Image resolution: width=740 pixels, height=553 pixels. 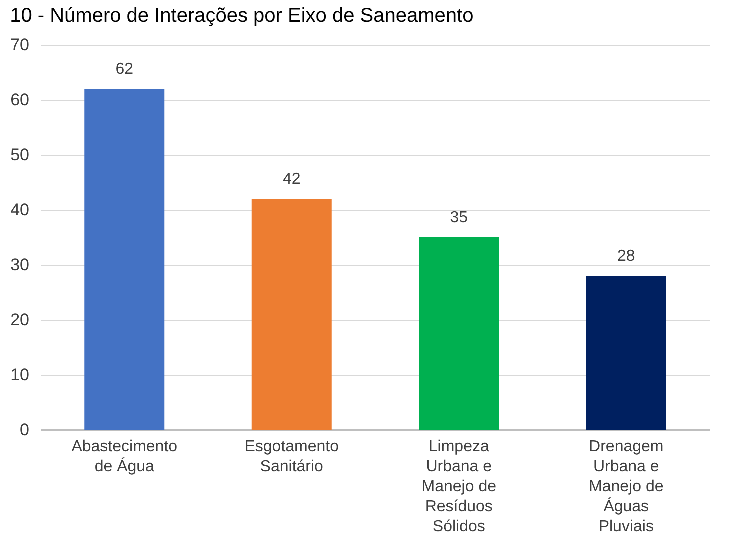 What do you see at coordinates (291, 179) in the screenshot?
I see `data-label: 42` at bounding box center [291, 179].